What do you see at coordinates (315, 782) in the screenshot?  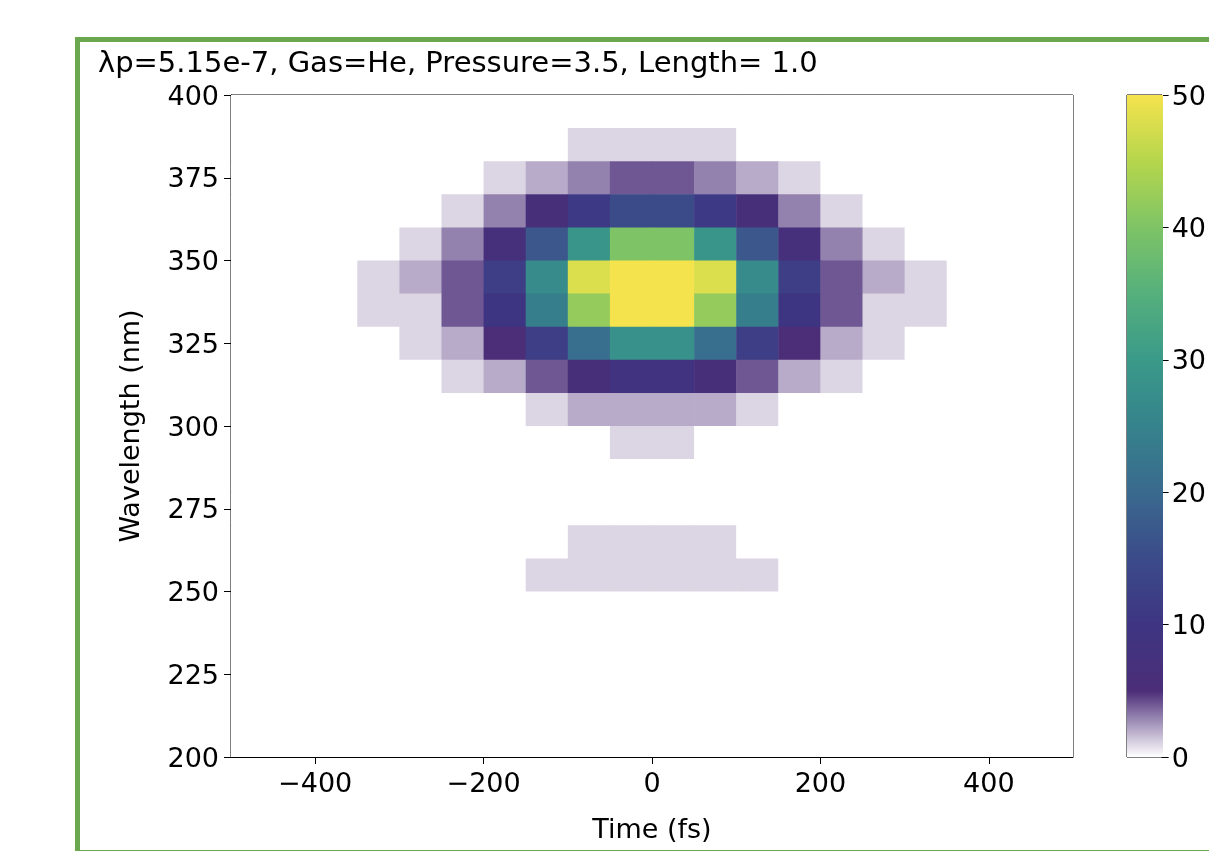 I see `x-tick-label: −400` at bounding box center [315, 782].